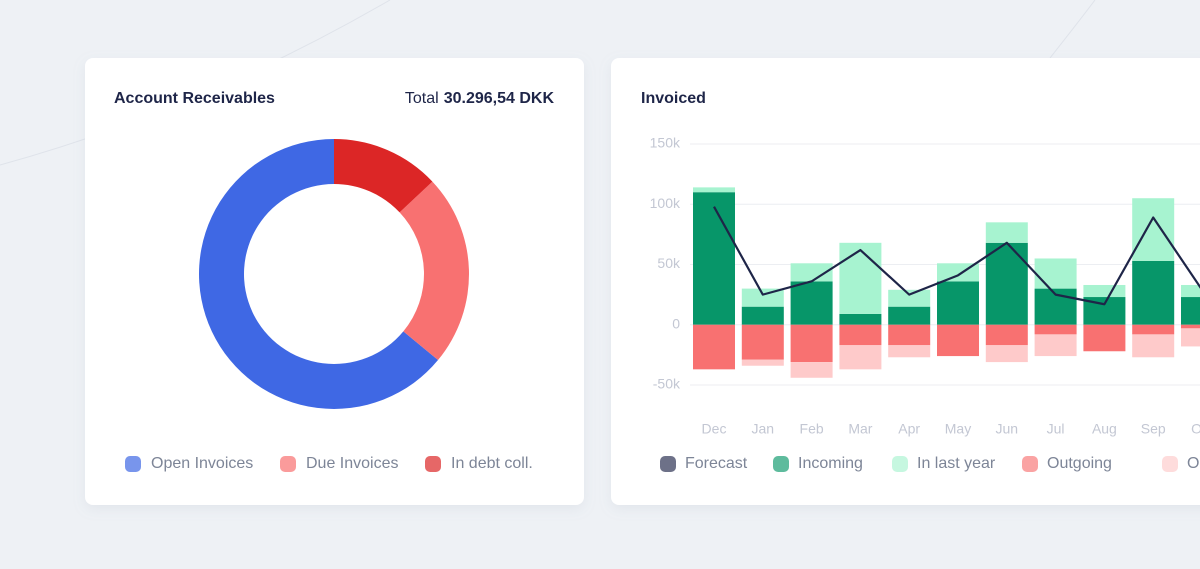 This screenshot has height=569, width=1200. Describe the element at coordinates (499, 98) in the screenshot. I see `total-value: 30.296,54 DKK` at that location.